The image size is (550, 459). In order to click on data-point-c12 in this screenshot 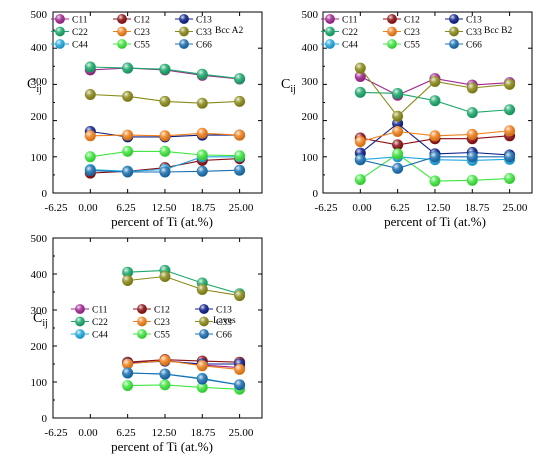, I will do `click(398, 145)`.